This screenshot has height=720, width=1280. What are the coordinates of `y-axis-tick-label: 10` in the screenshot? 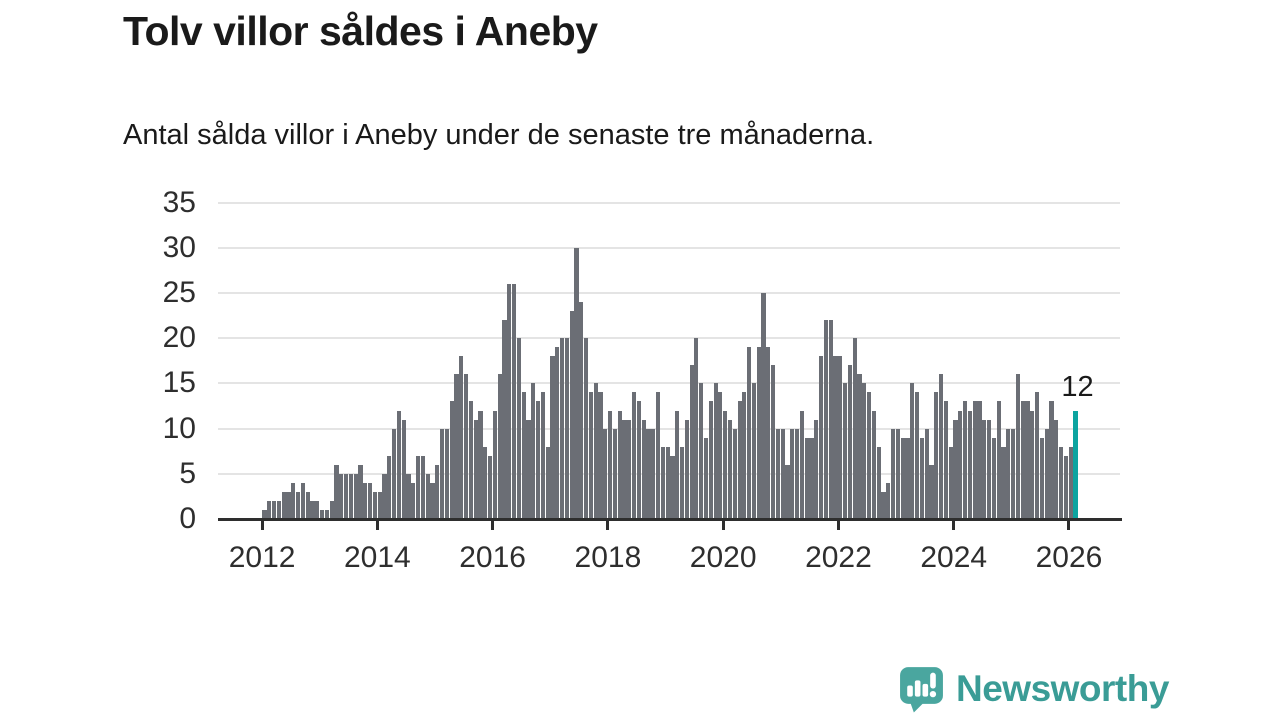 It's located at (179, 428).